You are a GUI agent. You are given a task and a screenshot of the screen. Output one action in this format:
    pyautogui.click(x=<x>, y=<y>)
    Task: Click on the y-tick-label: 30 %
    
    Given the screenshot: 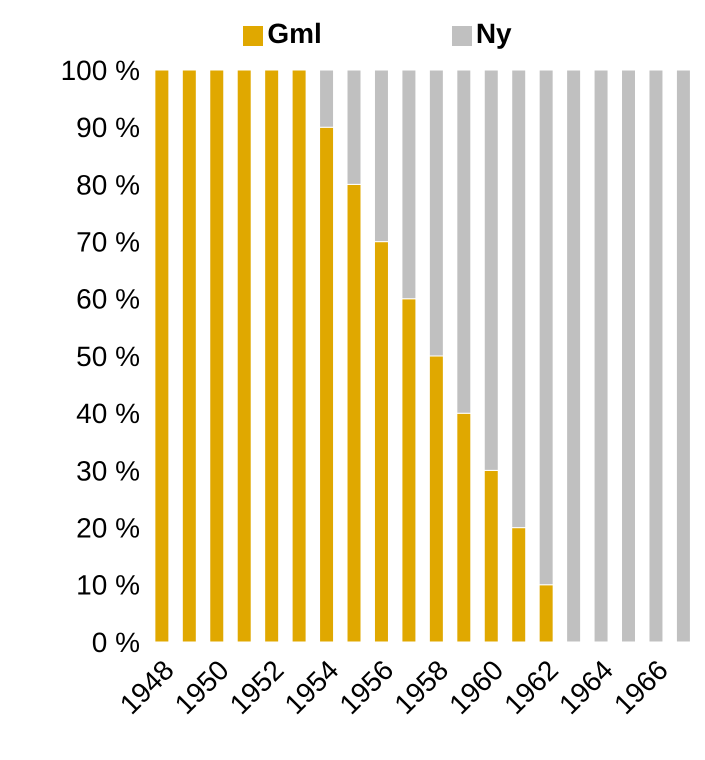 What is the action you would take?
    pyautogui.click(x=108, y=470)
    